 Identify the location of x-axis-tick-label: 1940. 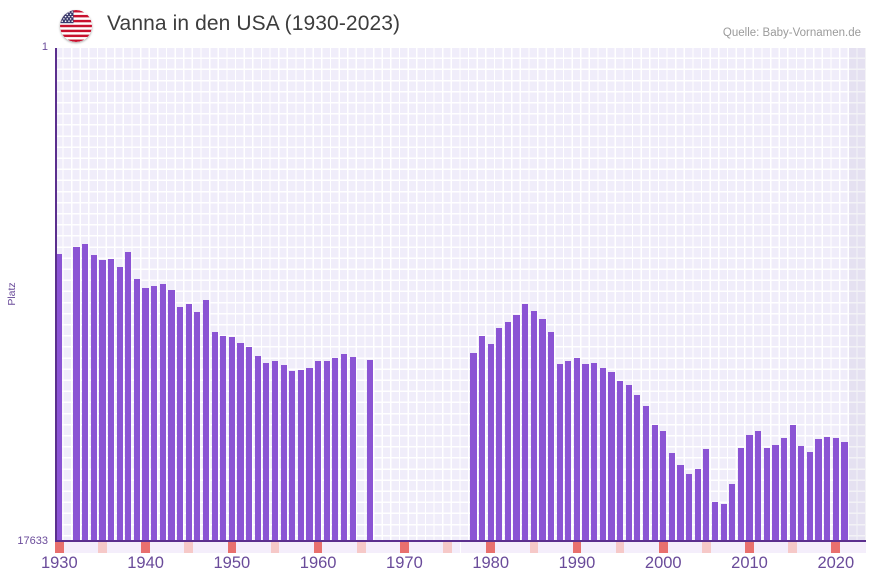
(145, 563).